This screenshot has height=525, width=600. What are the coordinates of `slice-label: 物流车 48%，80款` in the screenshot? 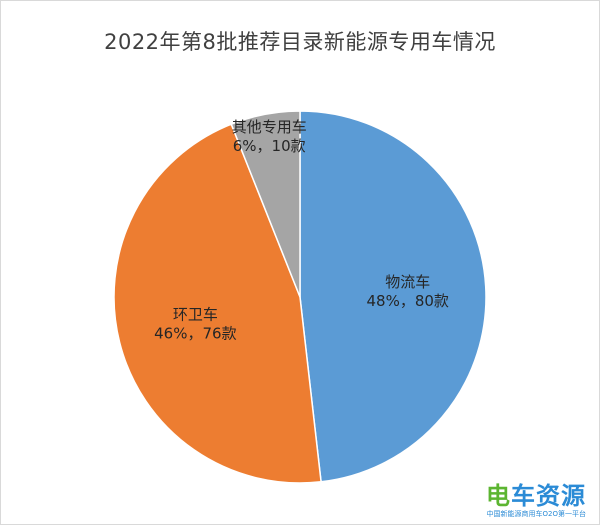 It's located at (407, 291).